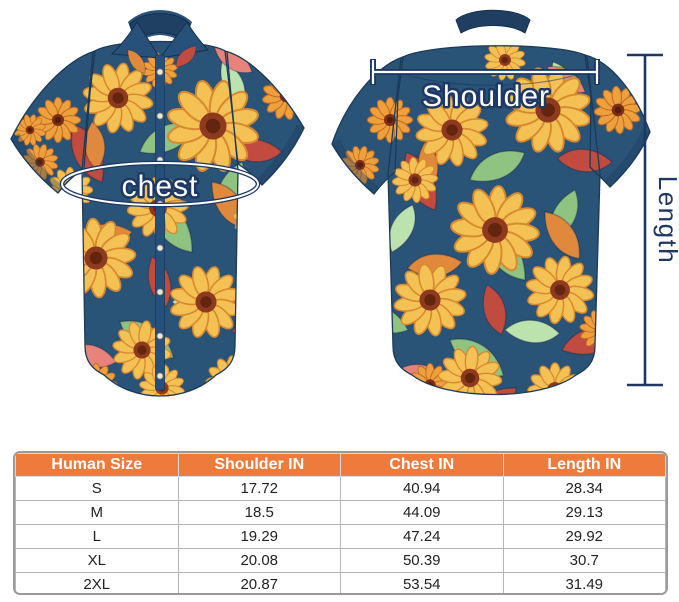  What do you see at coordinates (666, 220) in the screenshot?
I see `length-label: Length` at bounding box center [666, 220].